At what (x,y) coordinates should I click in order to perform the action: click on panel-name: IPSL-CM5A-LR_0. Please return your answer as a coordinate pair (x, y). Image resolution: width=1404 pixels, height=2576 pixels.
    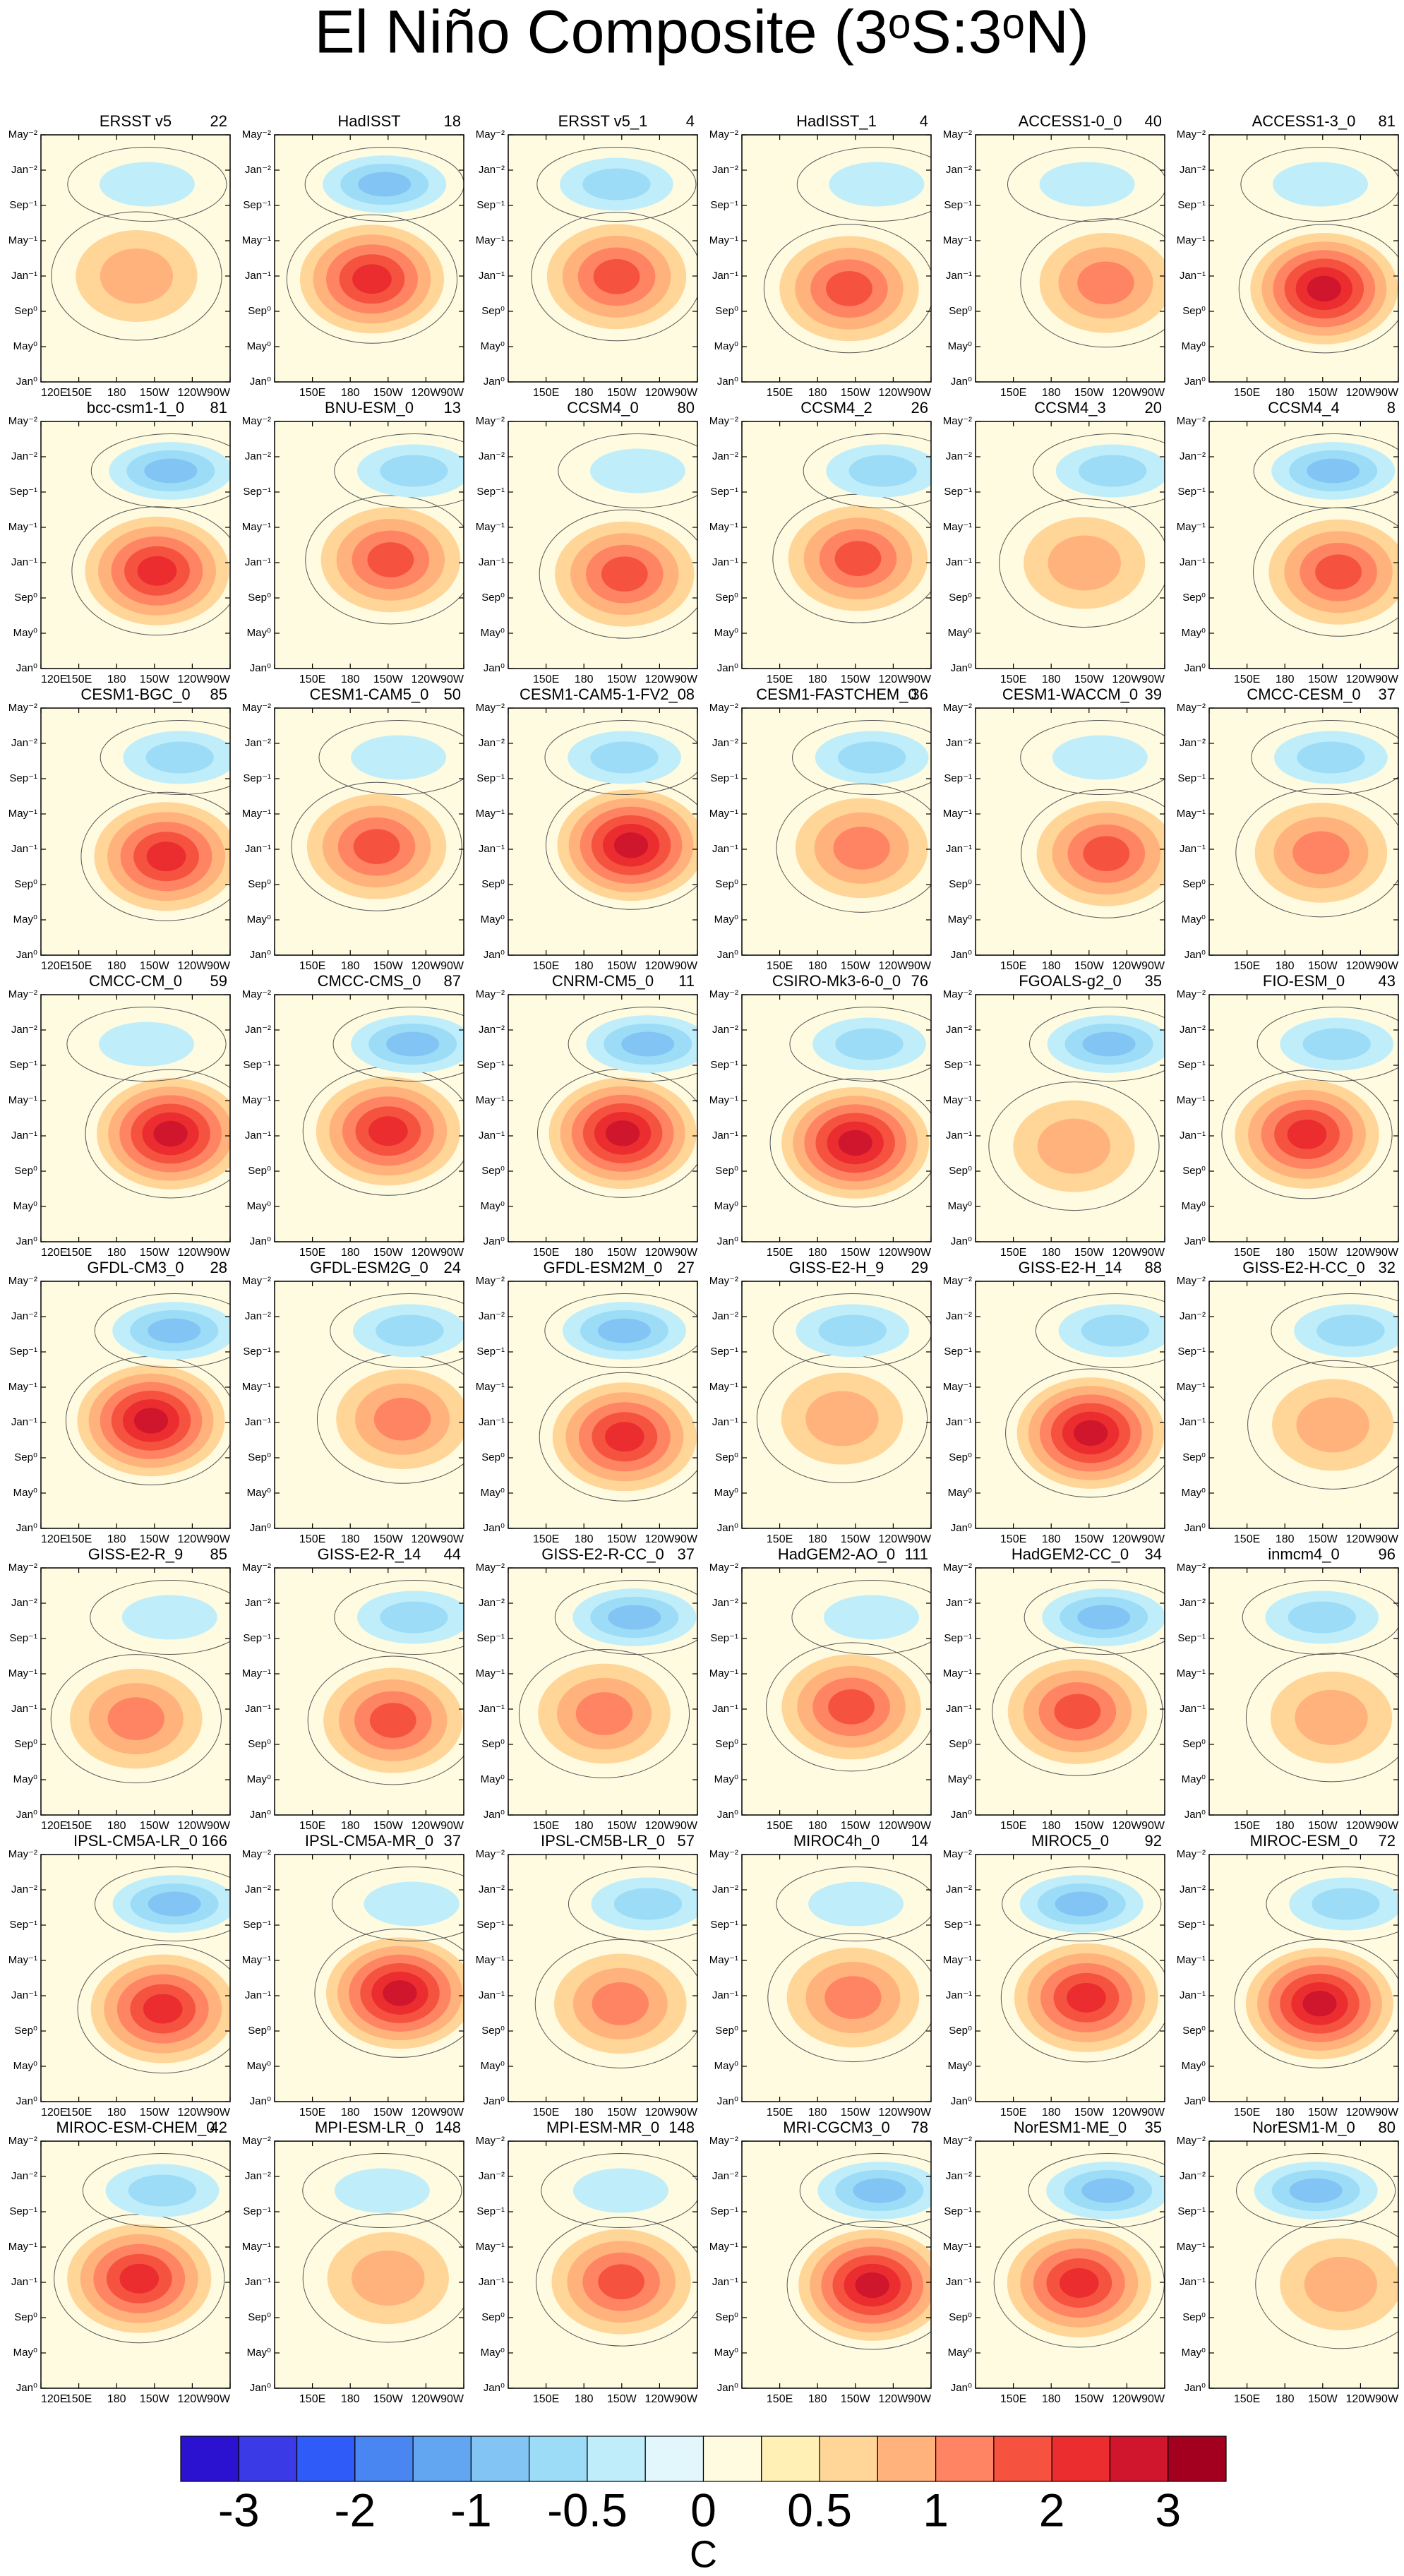
    Looking at the image, I should click on (136, 1841).